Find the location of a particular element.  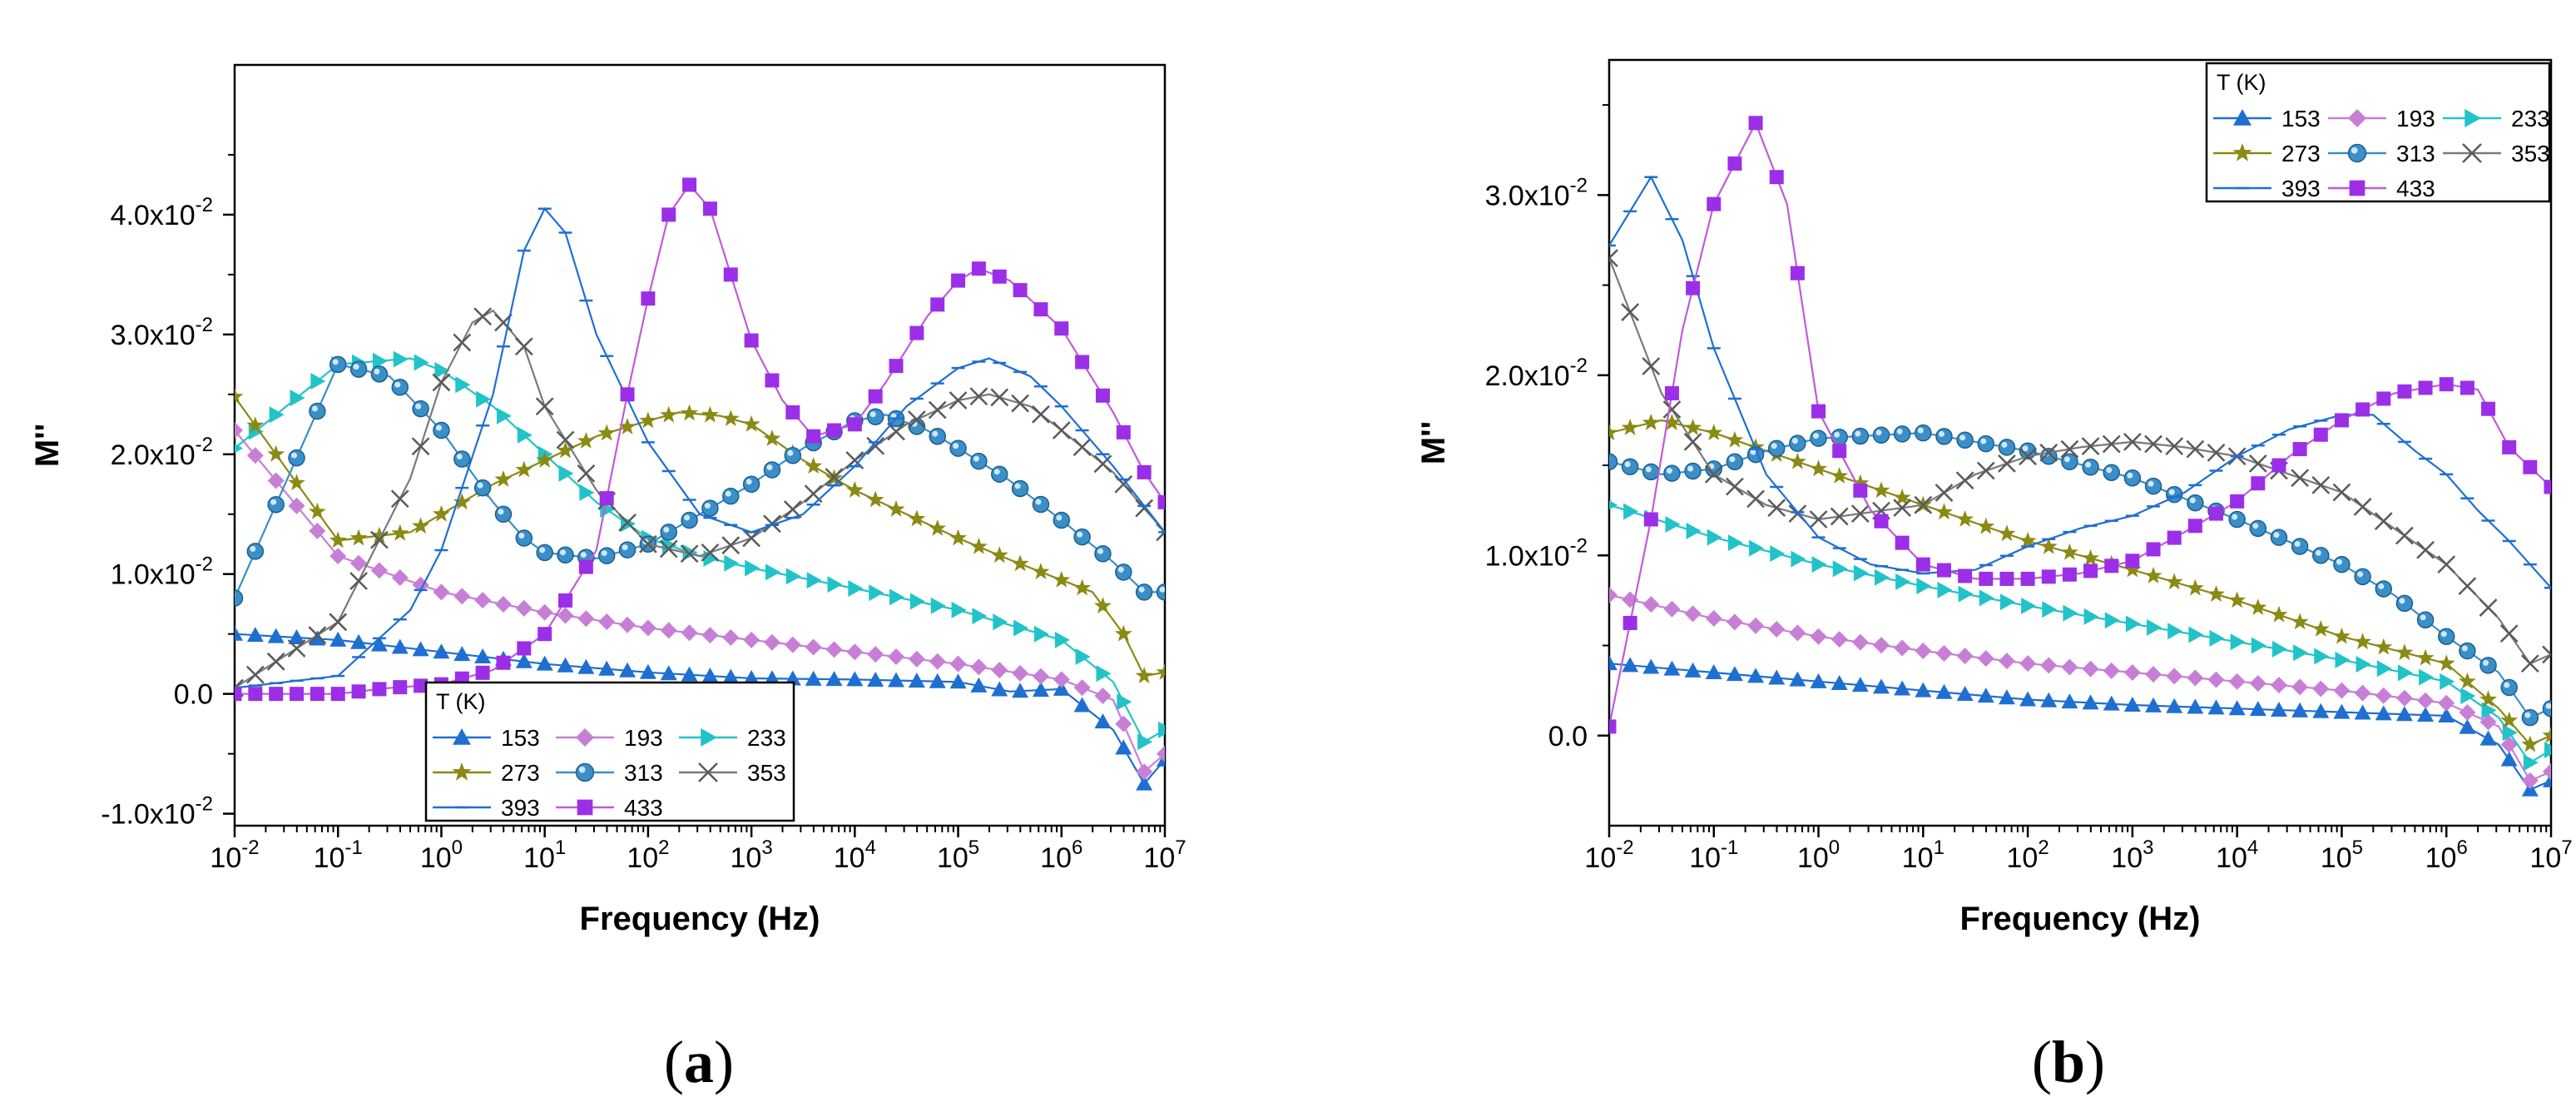

legend: T (K) 153 193 233 273 313 353 393 433 is located at coordinates (2378, 133).